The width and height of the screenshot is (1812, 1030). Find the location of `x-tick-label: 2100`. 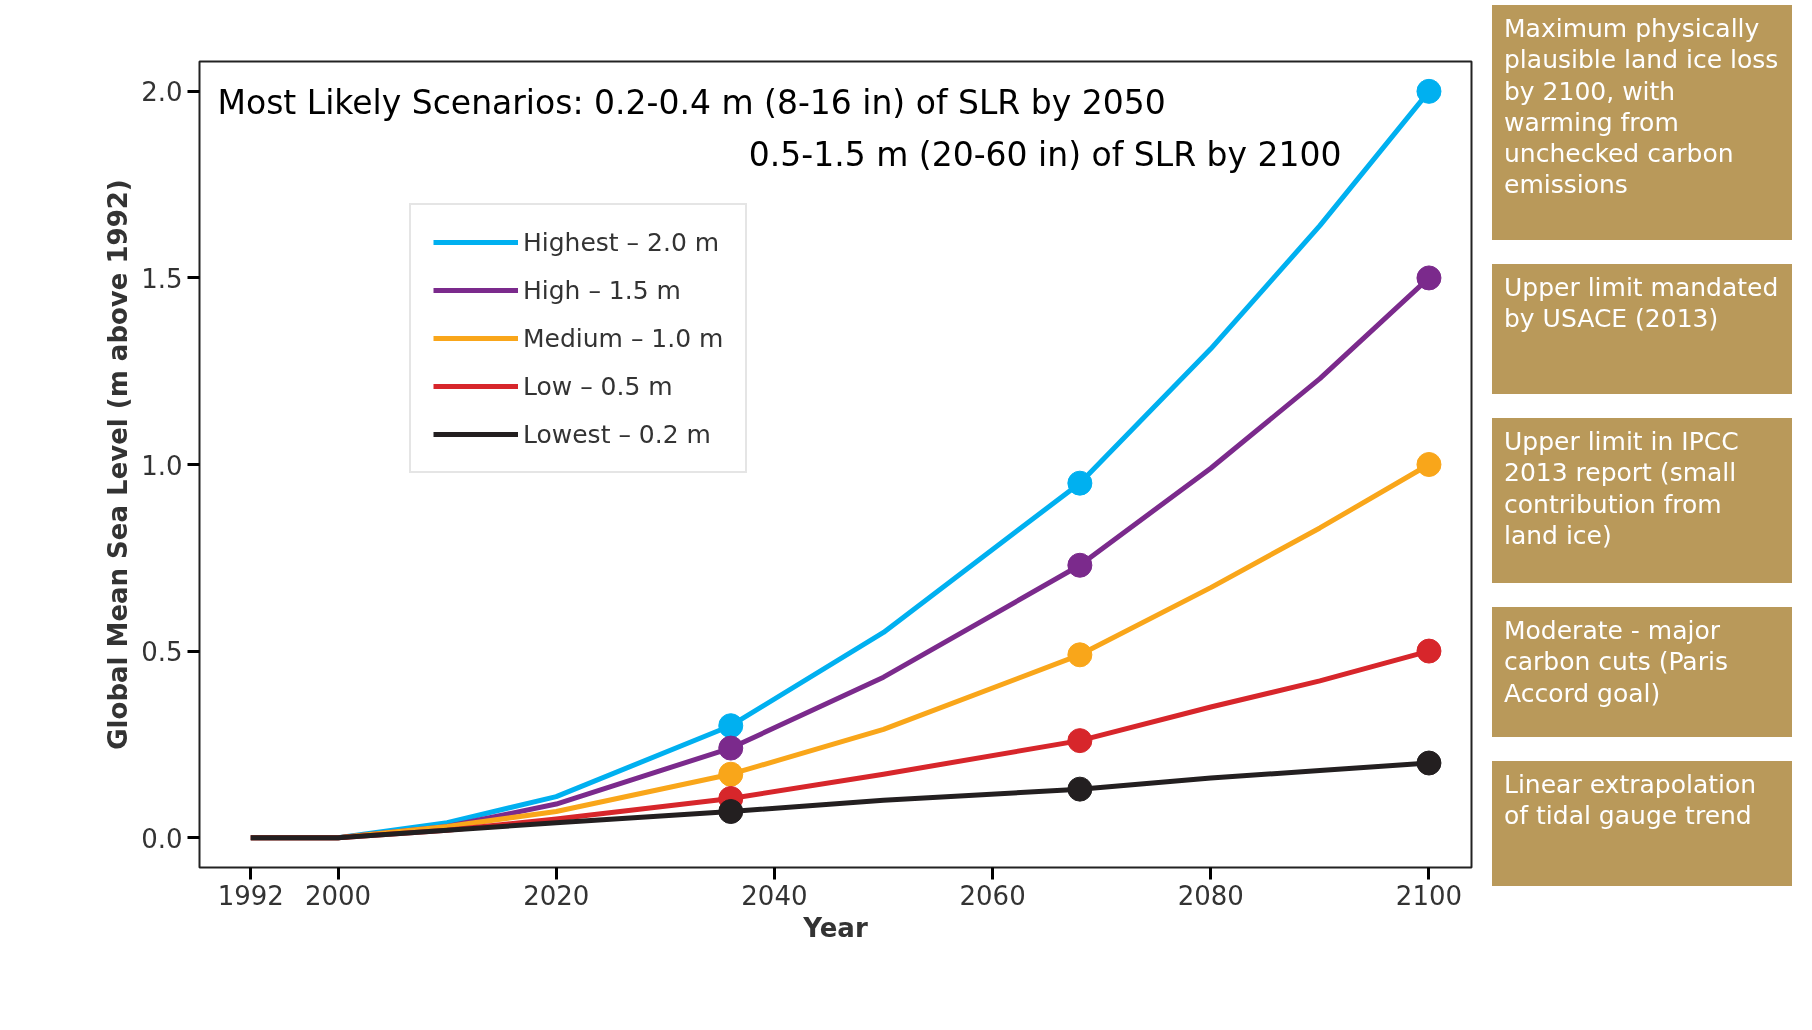

x-tick-label: 2100 is located at coordinates (1429, 895).